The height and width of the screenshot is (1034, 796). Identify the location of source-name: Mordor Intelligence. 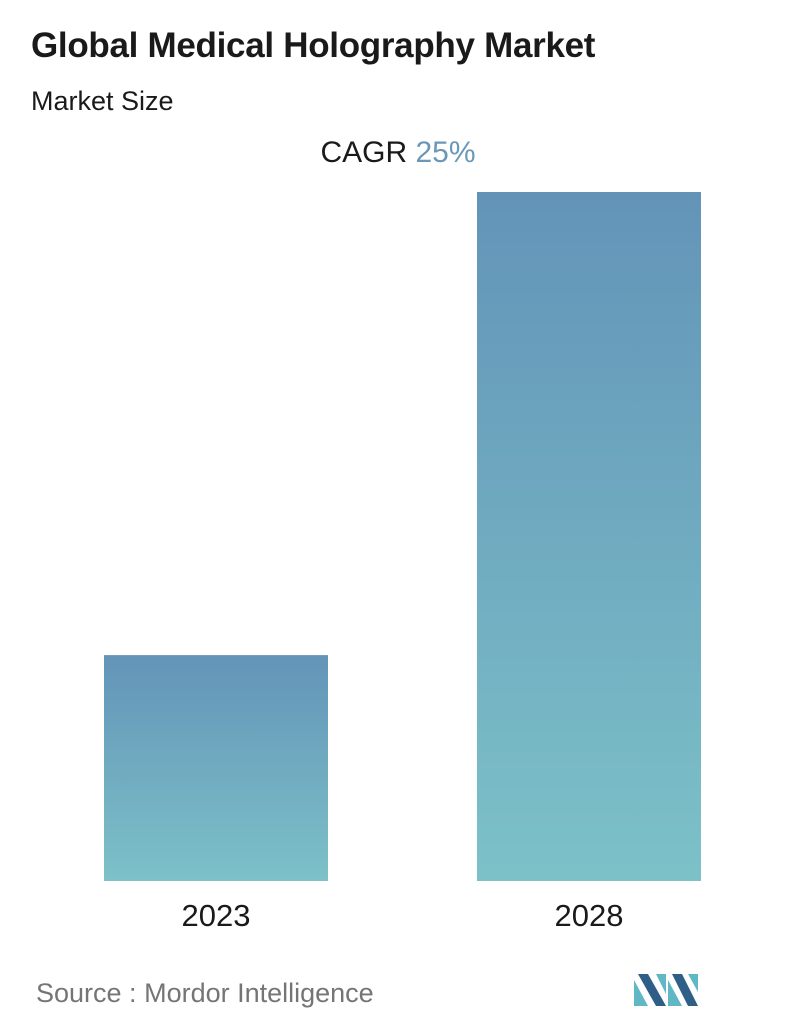
(259, 993).